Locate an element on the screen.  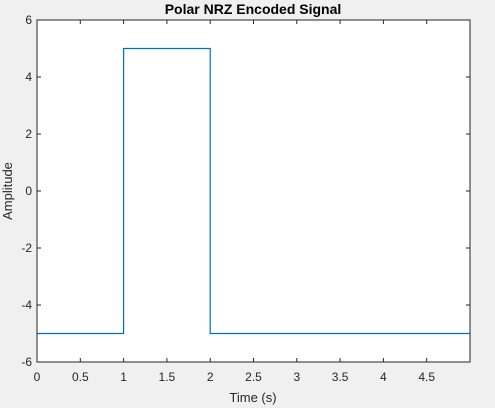
y-tick-label: 6 is located at coordinates (28, 20).